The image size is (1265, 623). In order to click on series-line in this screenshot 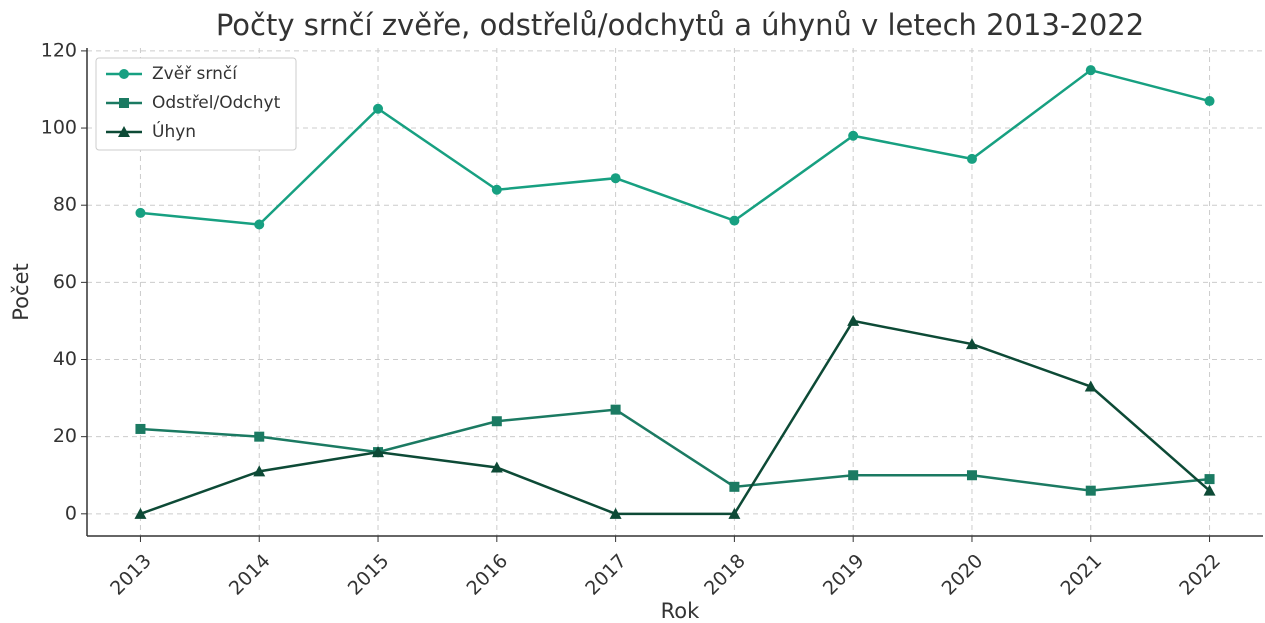, I will do `click(675, 450)`.